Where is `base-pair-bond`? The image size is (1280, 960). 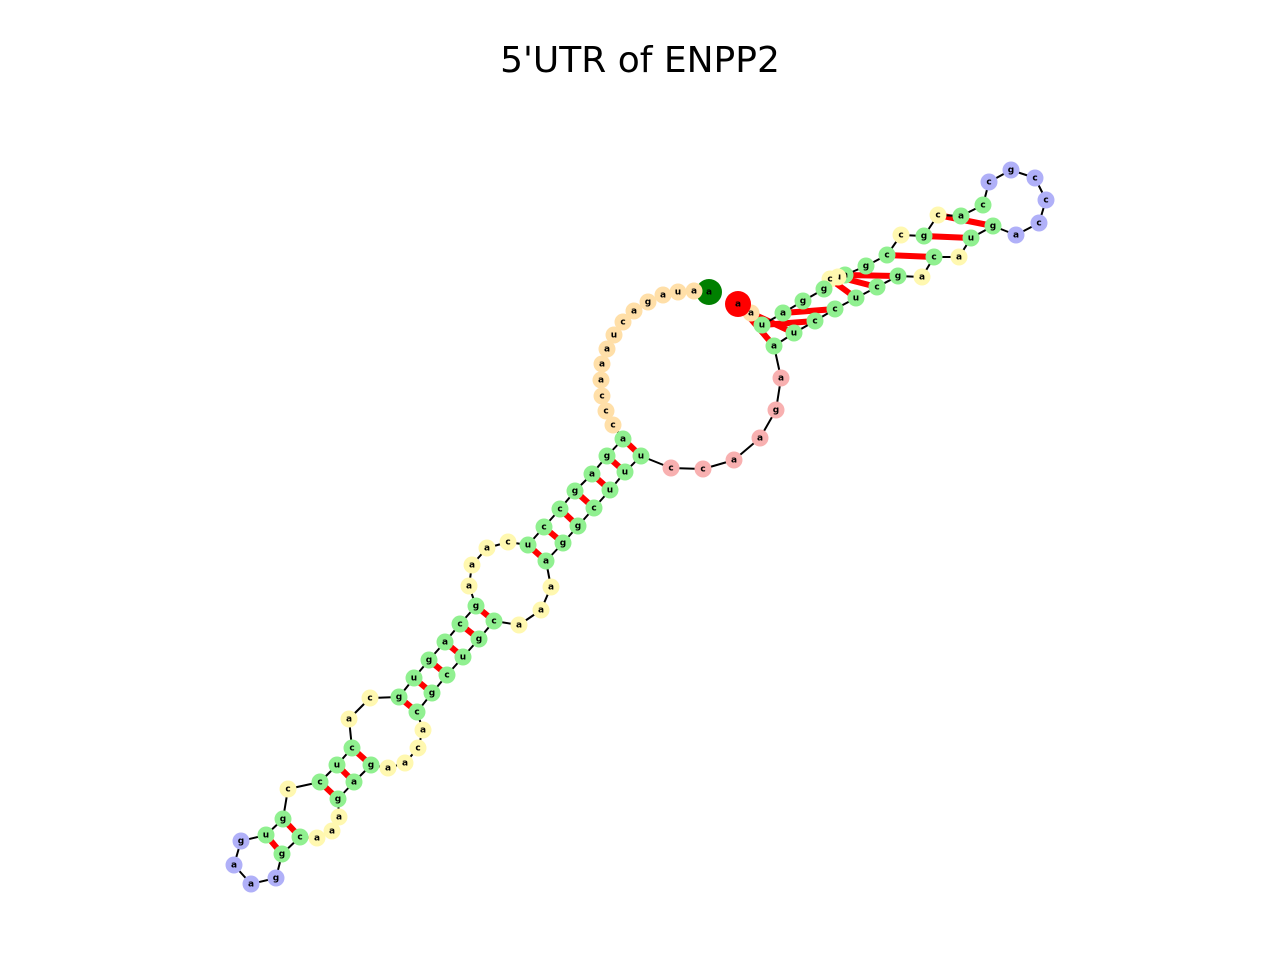
base-pair-bond is located at coordinates (871, 275).